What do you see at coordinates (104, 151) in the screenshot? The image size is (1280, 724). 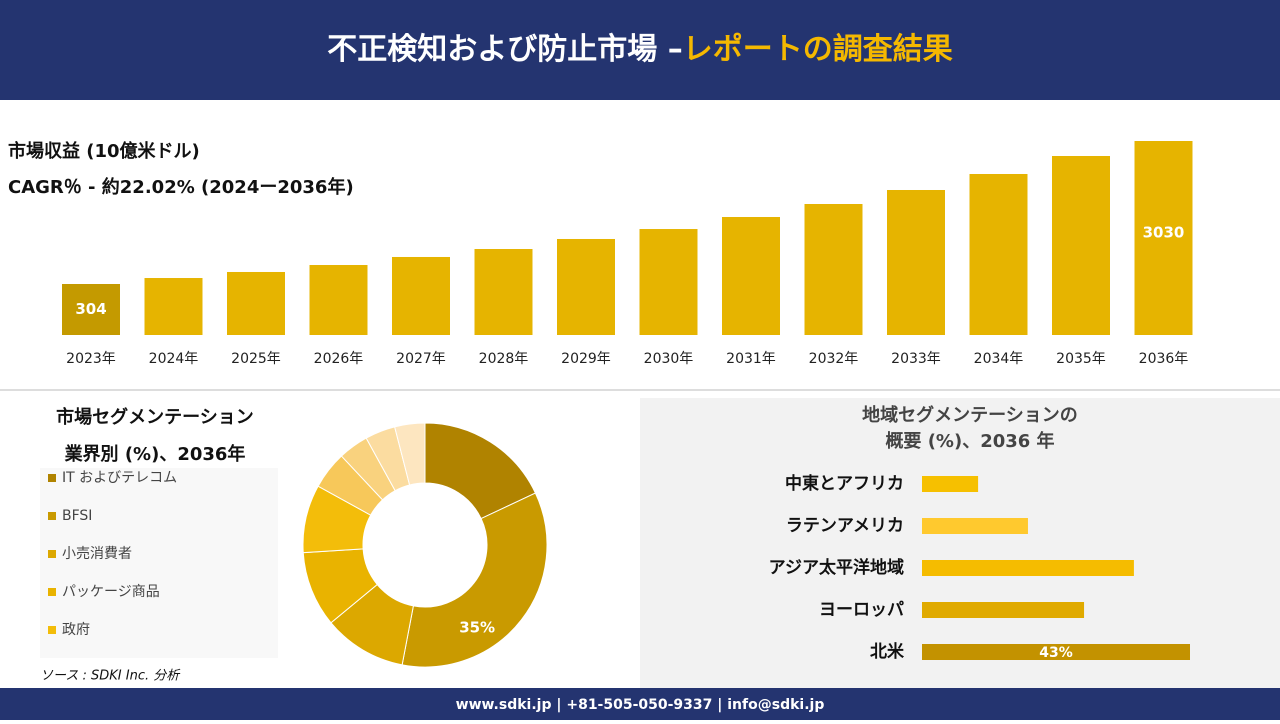 I see `bar-title: 市場収益 (10億米ドル)` at bounding box center [104, 151].